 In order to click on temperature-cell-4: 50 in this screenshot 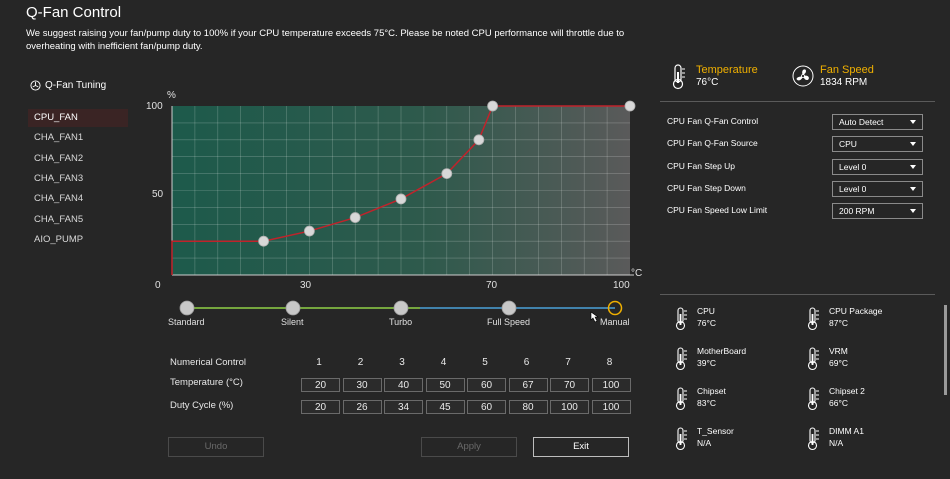, I will do `click(445, 385)`.